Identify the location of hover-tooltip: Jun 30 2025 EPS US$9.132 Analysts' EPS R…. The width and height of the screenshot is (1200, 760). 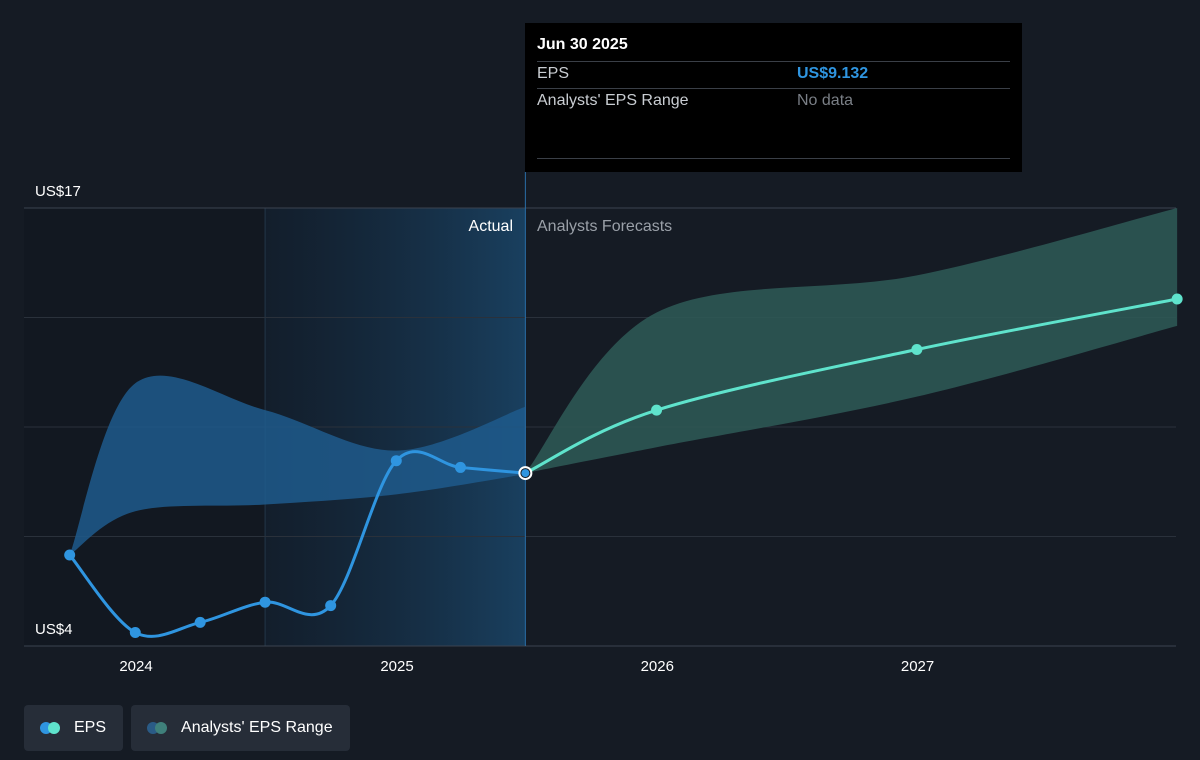
(773, 97).